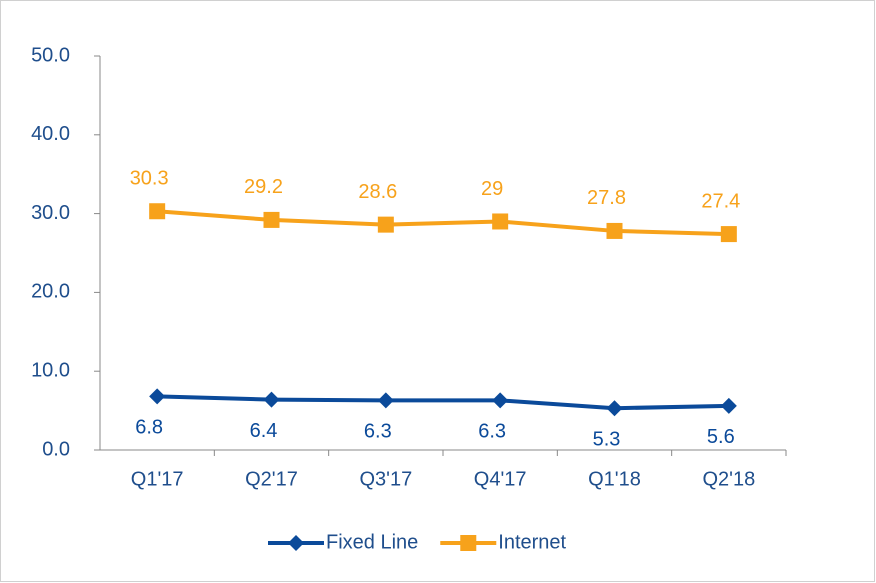 The width and height of the screenshot is (876, 583). Describe the element at coordinates (385, 479) in the screenshot. I see `x-tick-label: Q3'17` at that location.